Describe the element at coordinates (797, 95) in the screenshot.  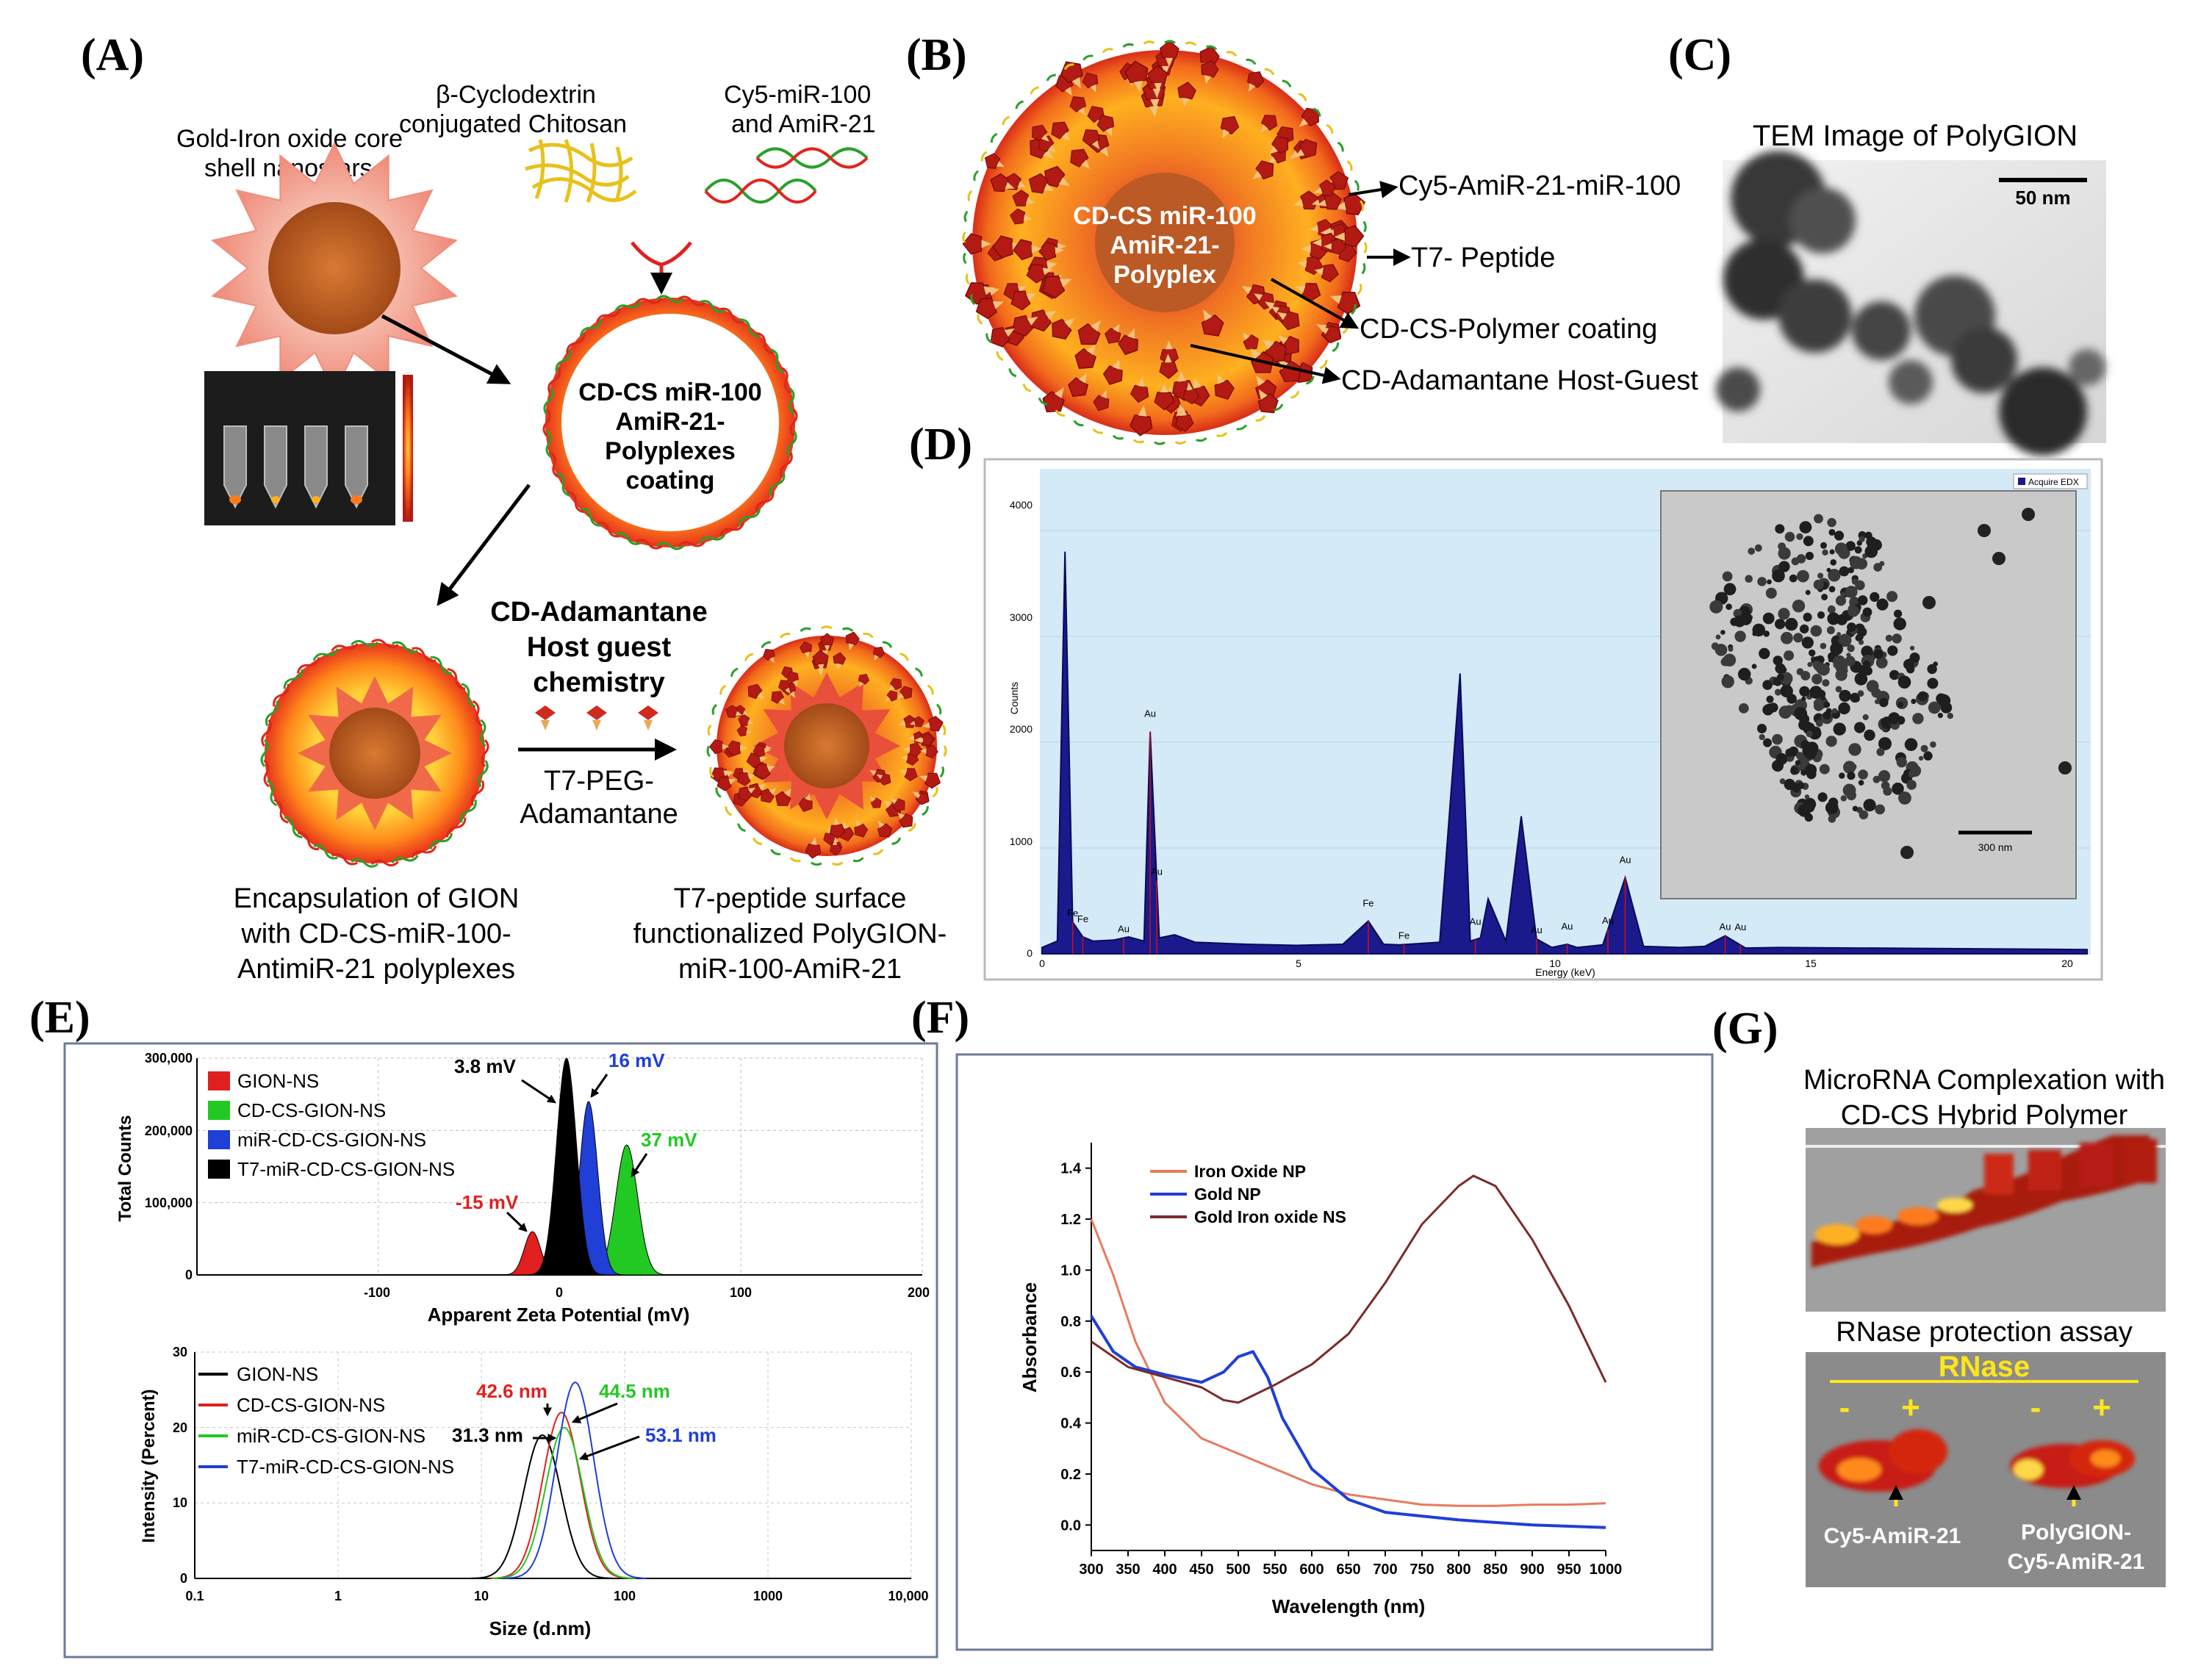
I see `mir-label-line1: Cy5-miR-100` at that location.